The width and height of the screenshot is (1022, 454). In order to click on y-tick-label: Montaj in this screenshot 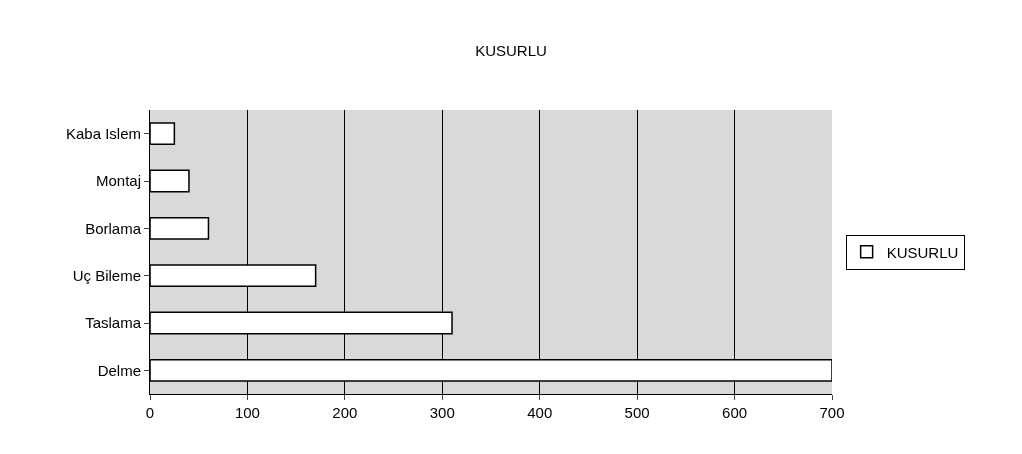, I will do `click(118, 181)`.